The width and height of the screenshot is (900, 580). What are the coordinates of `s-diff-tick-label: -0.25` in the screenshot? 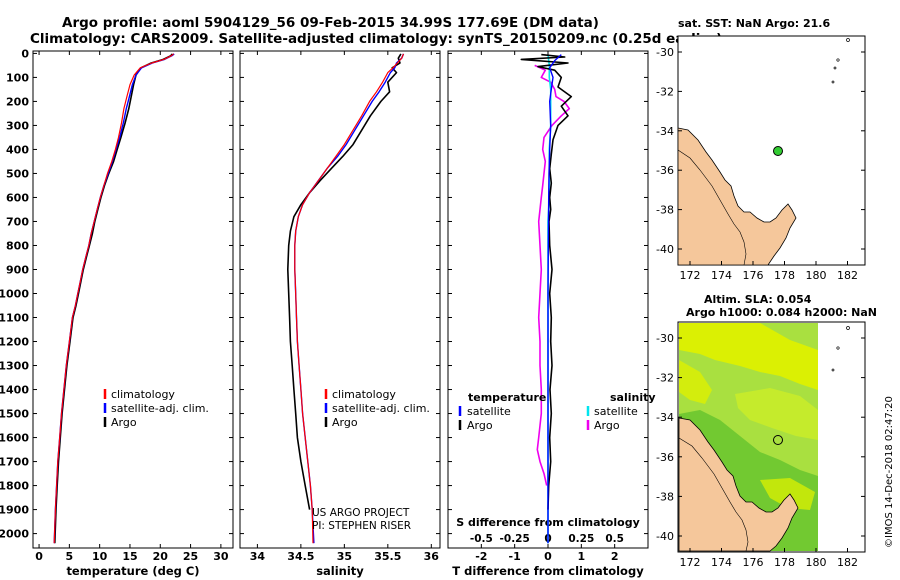 It's located at (515, 539).